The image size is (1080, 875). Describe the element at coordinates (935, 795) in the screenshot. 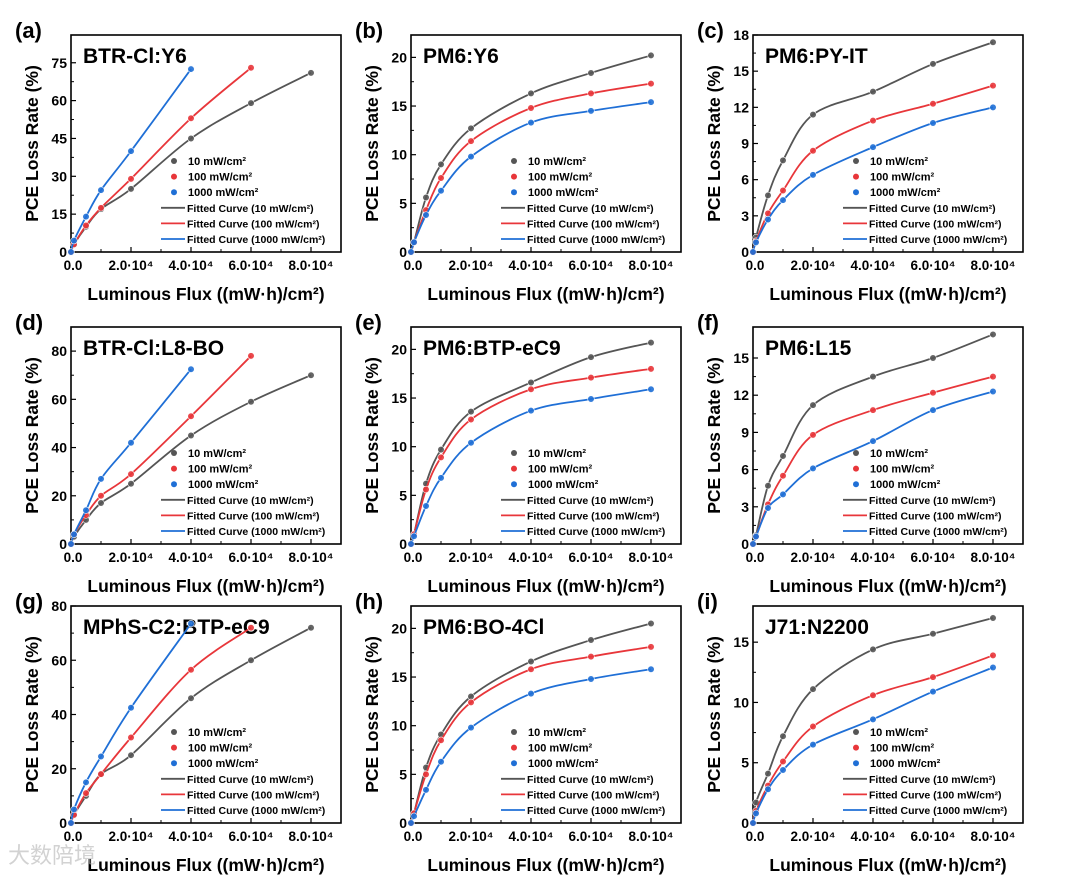

I see `legend-label: Fitted Curve (100 mW/cm²)` at that location.